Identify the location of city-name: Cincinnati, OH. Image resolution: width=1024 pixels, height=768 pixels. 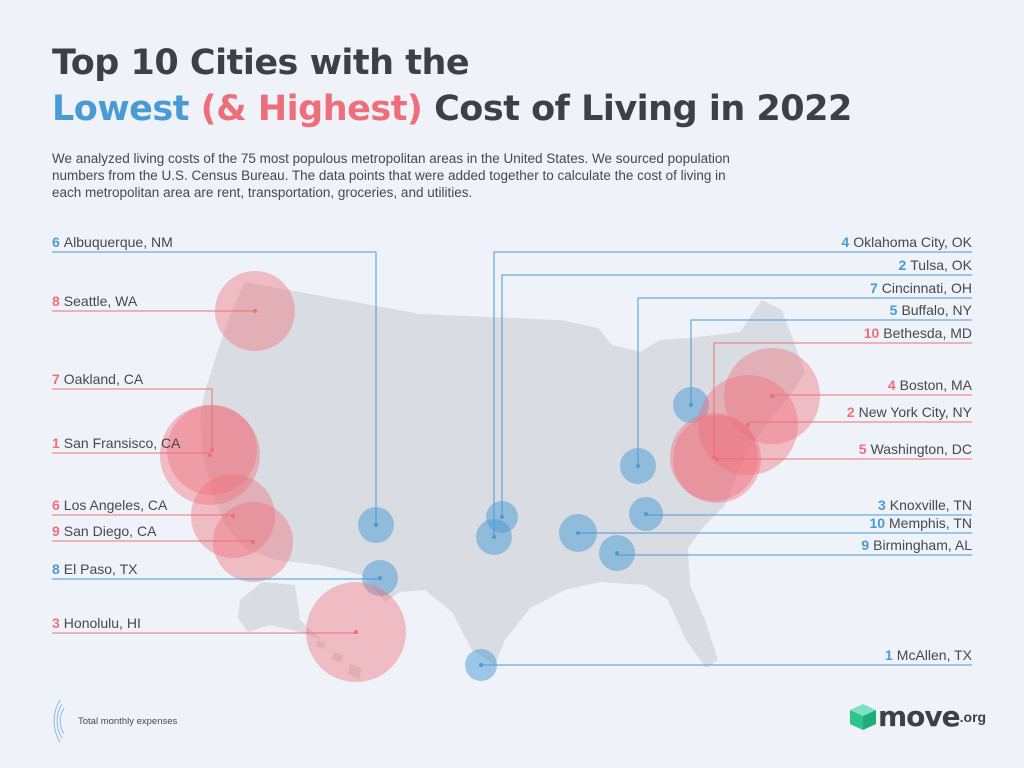
(926, 288).